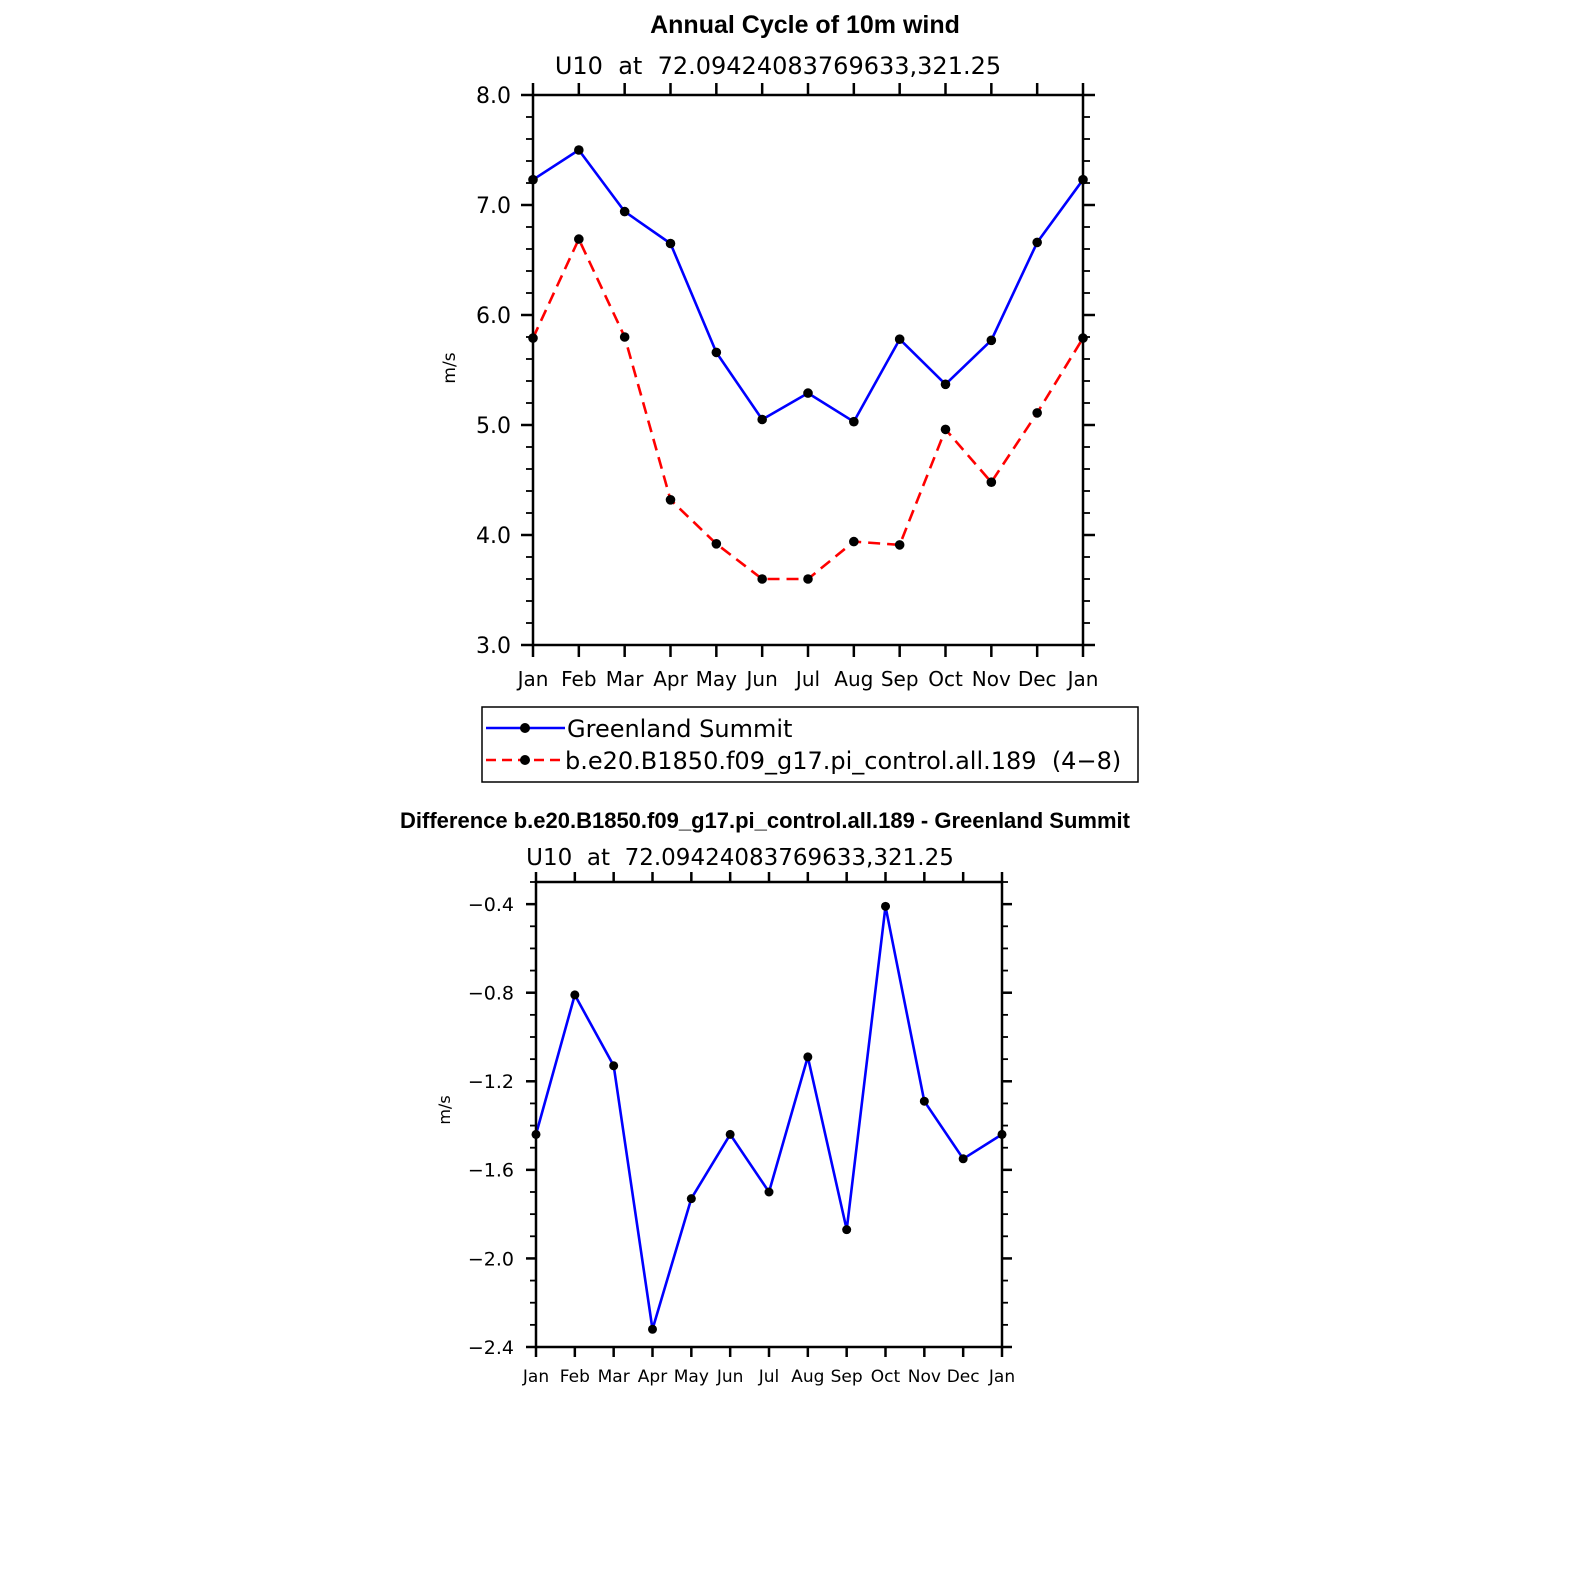 The image size is (1574, 1574). I want to click on y-tick-label: 8.0, so click(493, 96).